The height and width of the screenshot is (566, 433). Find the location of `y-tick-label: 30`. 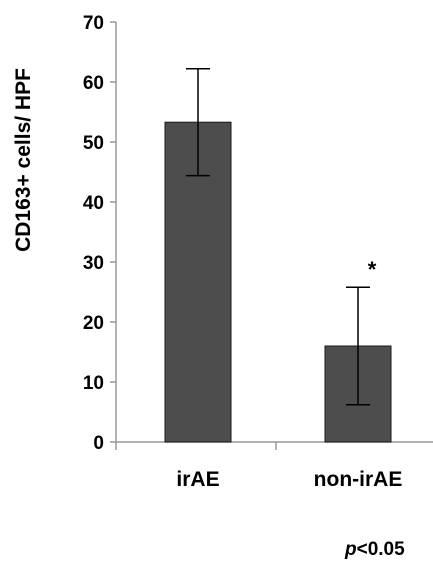

y-tick-label: 30 is located at coordinates (93, 263).